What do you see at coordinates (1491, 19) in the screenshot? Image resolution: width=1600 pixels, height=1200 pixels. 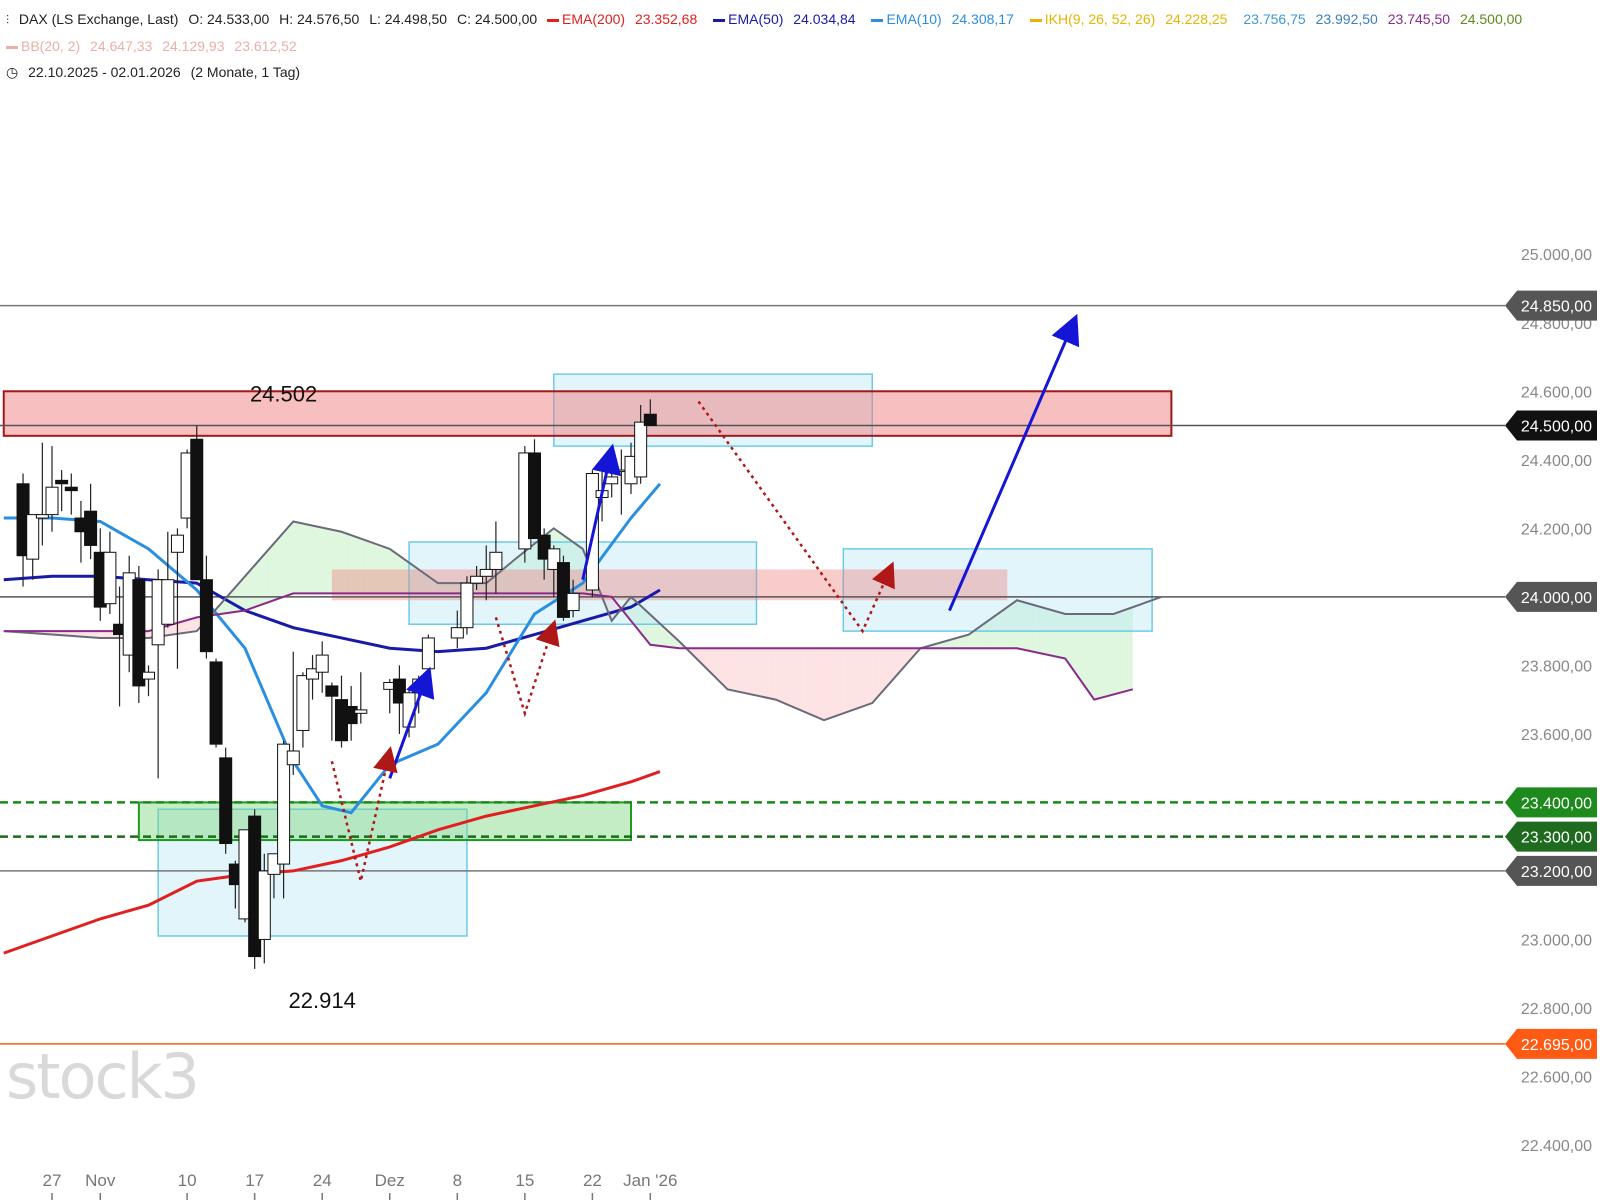 I see `ikh-value-5: 24.500,00` at bounding box center [1491, 19].